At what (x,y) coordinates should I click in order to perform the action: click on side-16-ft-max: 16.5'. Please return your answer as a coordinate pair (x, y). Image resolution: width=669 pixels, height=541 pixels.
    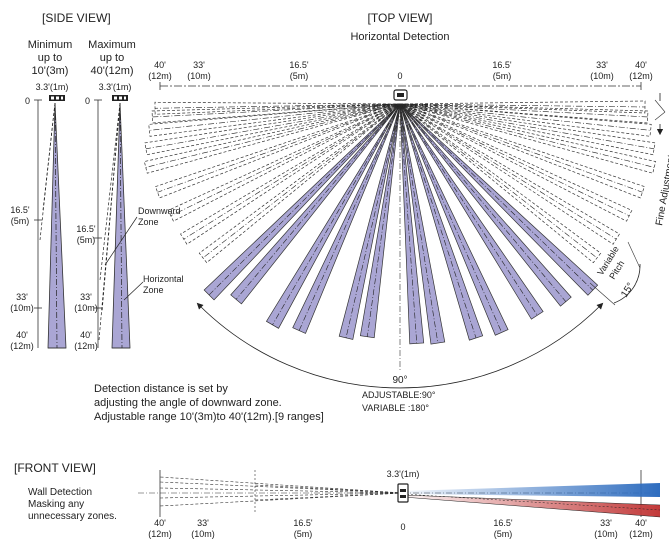
    Looking at the image, I should click on (86, 229).